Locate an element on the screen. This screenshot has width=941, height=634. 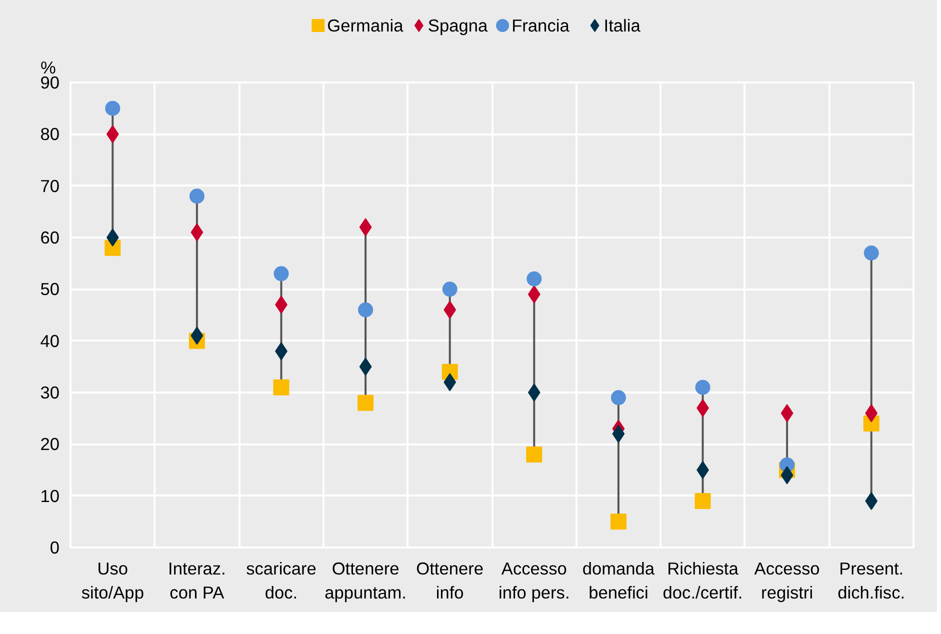
legend-label: Spagna is located at coordinates (458, 26).